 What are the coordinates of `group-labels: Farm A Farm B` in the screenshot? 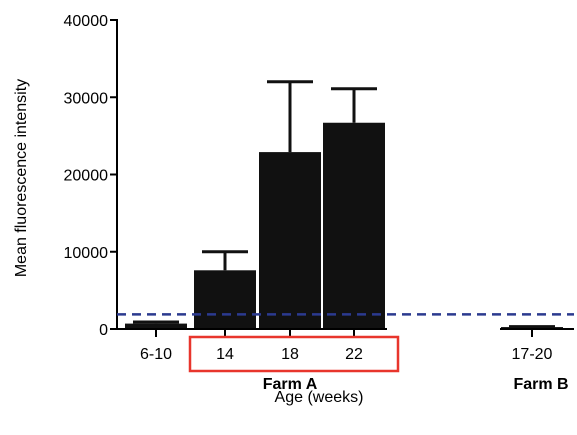 It's located at (416, 384).